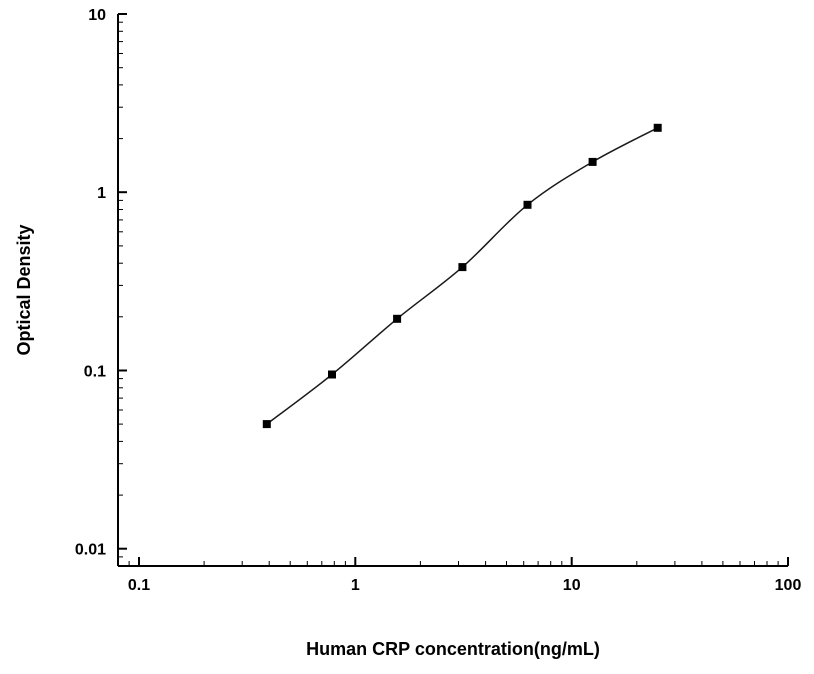 This screenshot has width=814, height=674. Describe the element at coordinates (101, 193) in the screenshot. I see `y-tick-label: 1` at that location.